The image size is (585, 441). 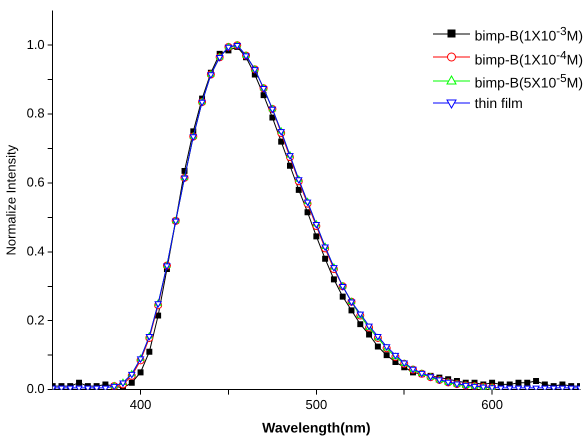 What do you see at coordinates (316, 404) in the screenshot?
I see `x-tick-label: 500` at bounding box center [316, 404].